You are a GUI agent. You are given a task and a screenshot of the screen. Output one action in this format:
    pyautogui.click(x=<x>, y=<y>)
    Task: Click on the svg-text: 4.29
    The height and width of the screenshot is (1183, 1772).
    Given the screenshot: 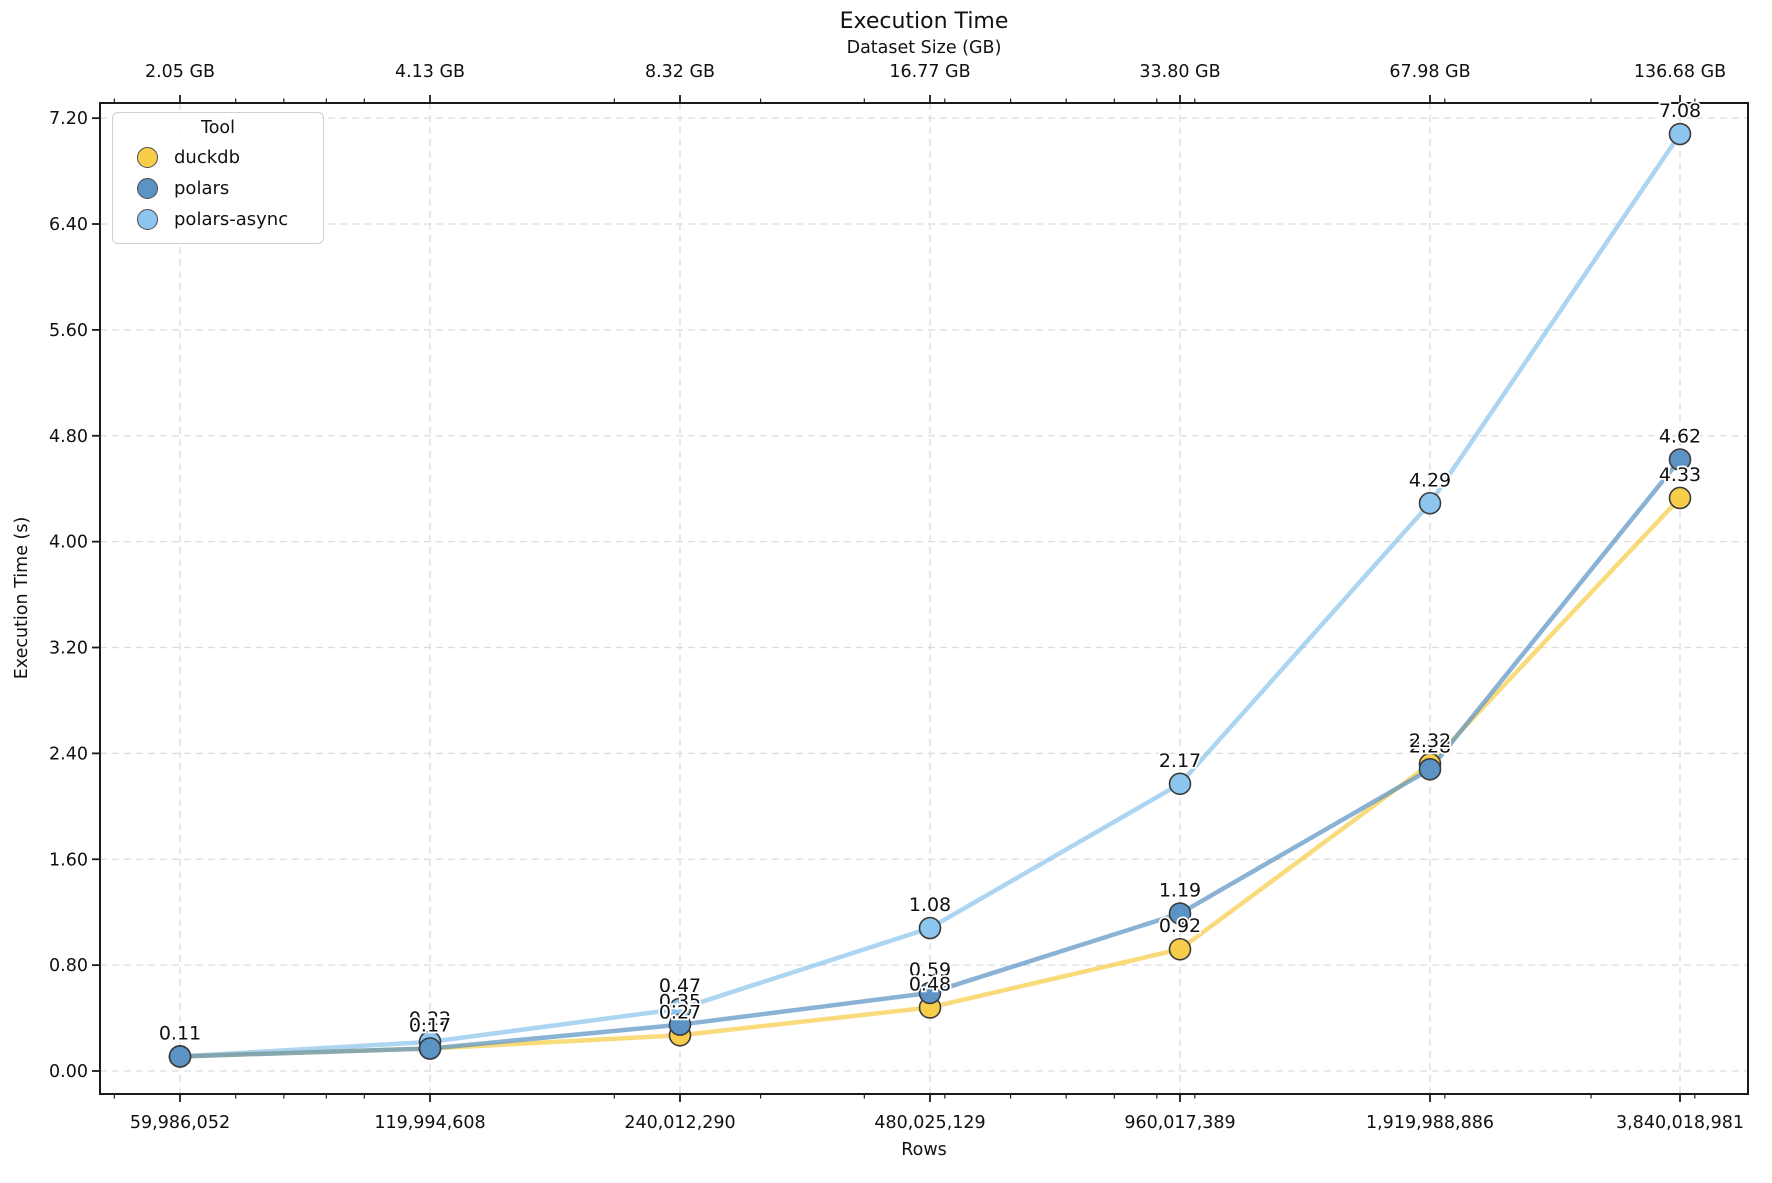 What is the action you would take?
    pyautogui.click(x=1430, y=480)
    